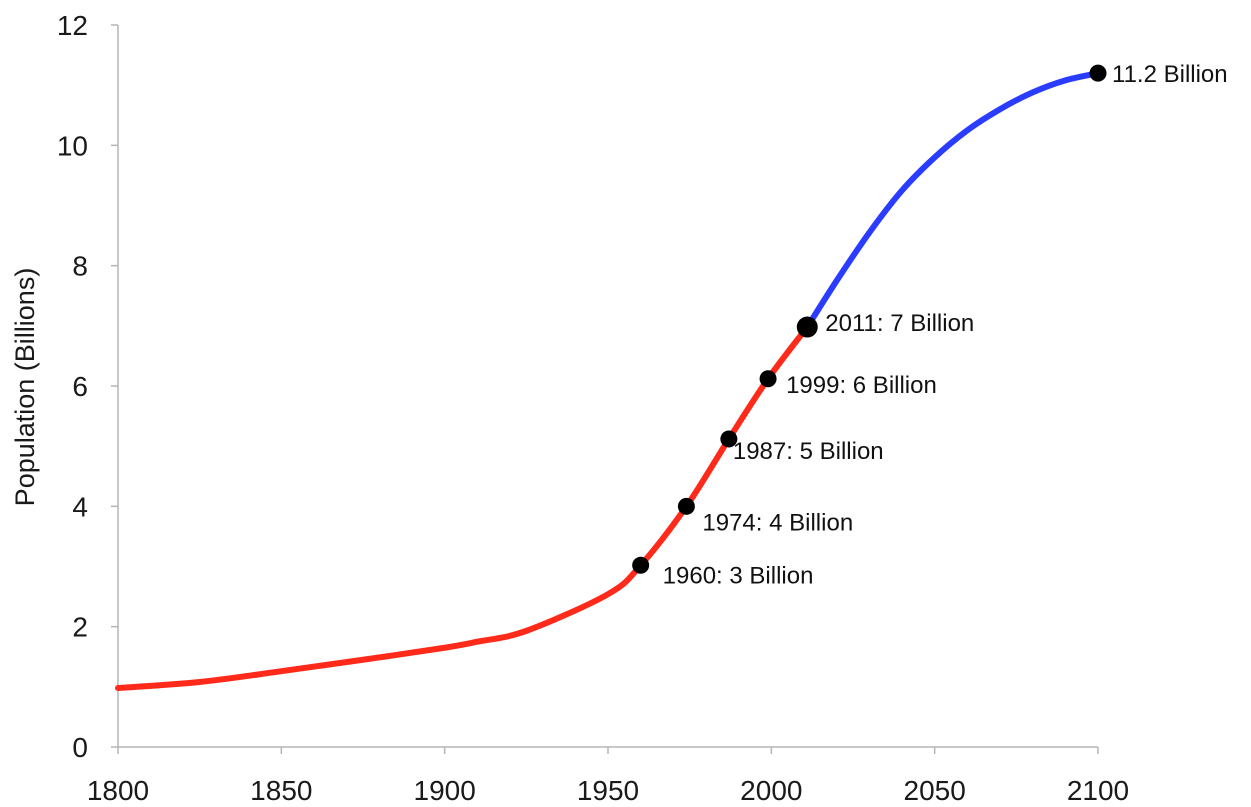  I want to click on y-axis-title: Population (Billions), so click(25, 387).